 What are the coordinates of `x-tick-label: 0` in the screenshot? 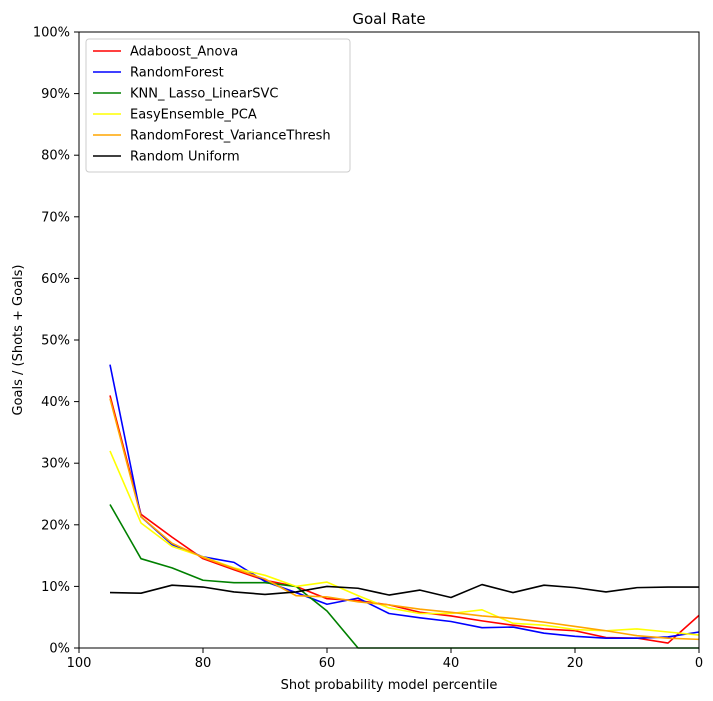 It's located at (699, 663).